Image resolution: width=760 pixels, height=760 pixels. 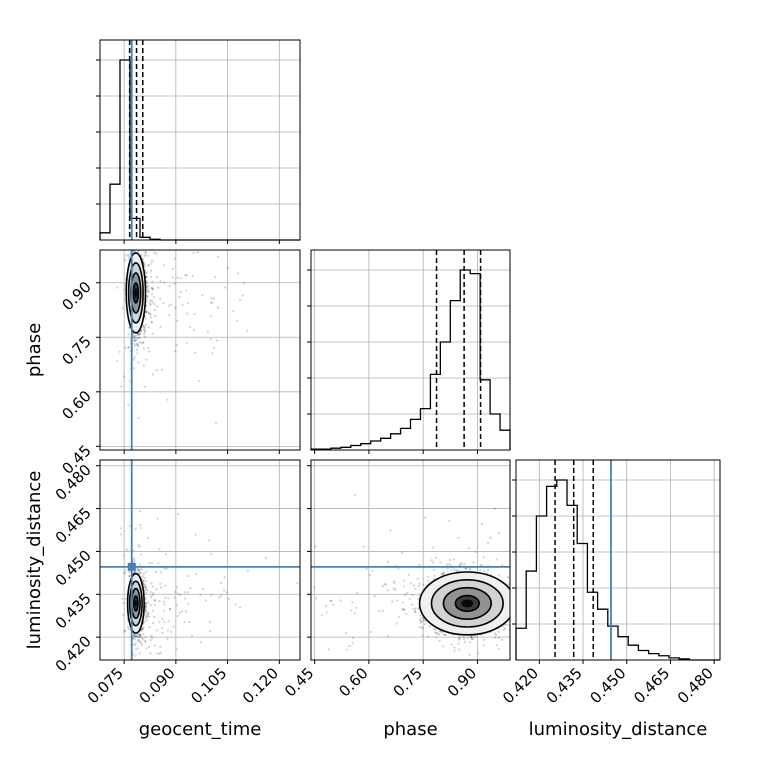 I want to click on y-tick-label-luminosity_distance: 0.435, so click(x=73, y=610).